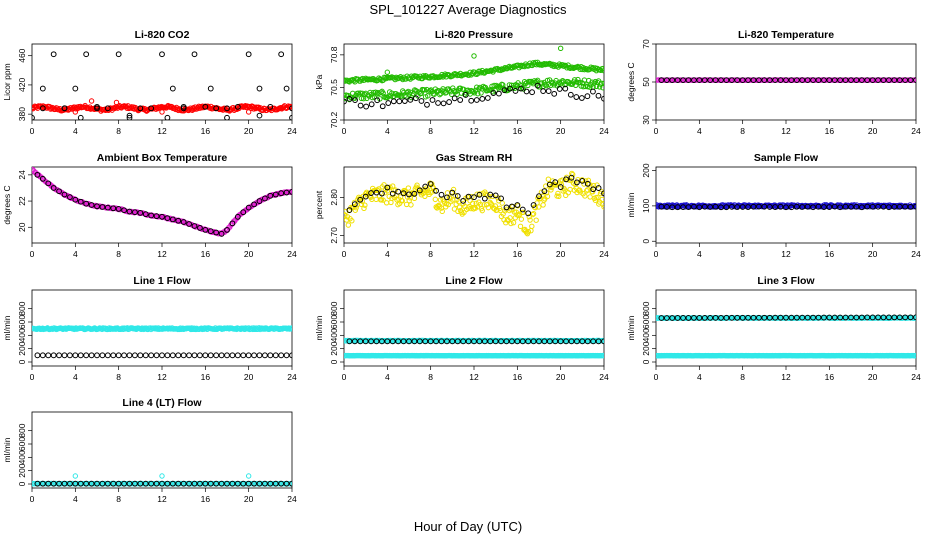  I want to click on y-tick-label: 200, so click(22, 470).